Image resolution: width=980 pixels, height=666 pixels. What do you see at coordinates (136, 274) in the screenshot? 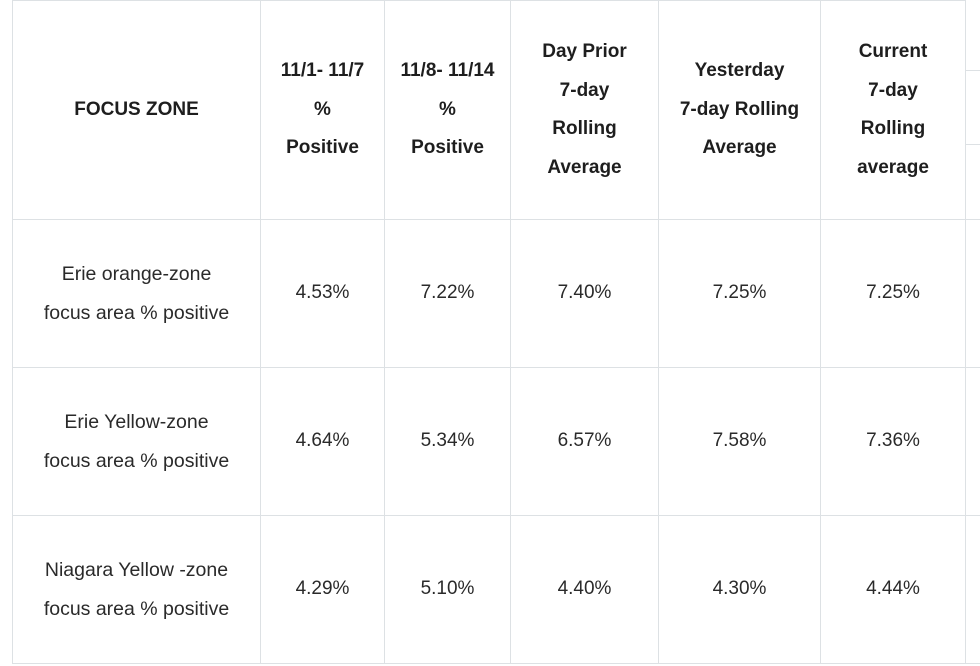
I see `zone-name-line: Erie orange-zone` at bounding box center [136, 274].